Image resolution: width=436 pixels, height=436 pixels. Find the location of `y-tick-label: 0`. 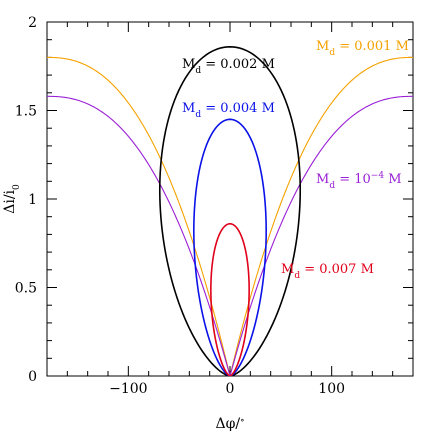

y-tick-label: 0 is located at coordinates (32, 377).